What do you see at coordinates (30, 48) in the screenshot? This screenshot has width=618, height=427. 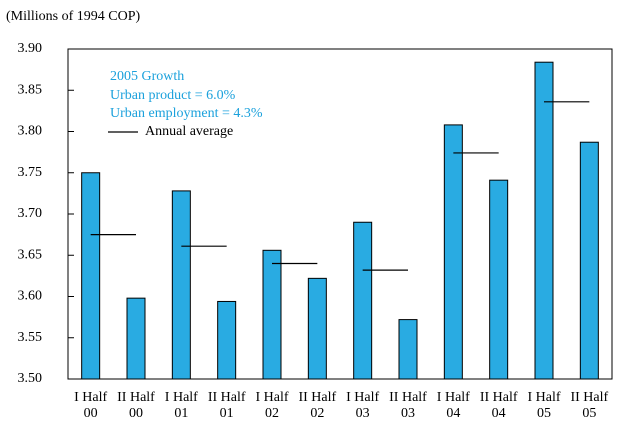 I see `y-tick-label: 3.90` at bounding box center [30, 48].